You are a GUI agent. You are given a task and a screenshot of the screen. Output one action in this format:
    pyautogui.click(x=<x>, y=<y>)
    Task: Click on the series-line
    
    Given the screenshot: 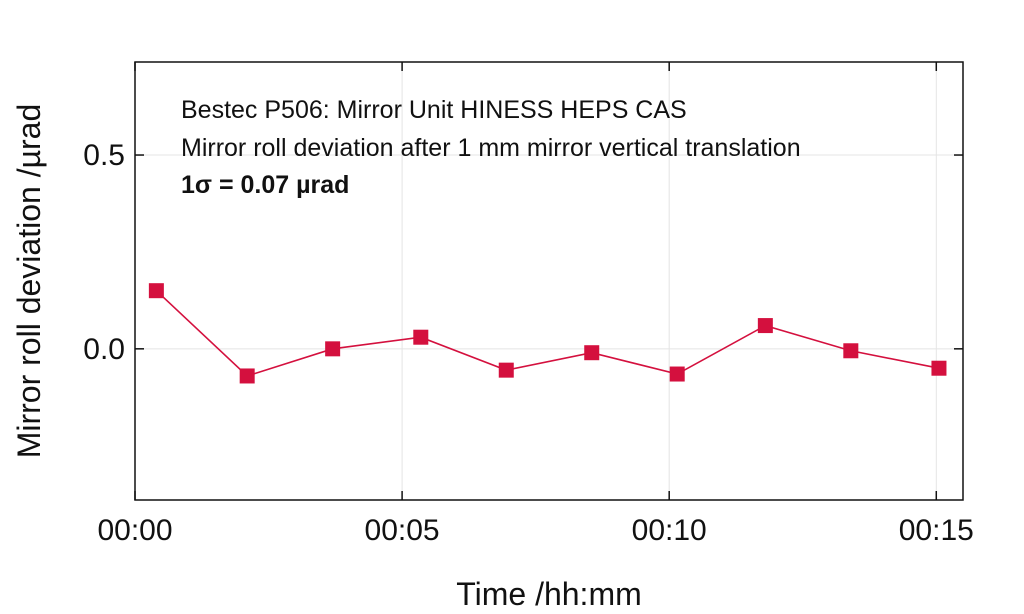 What is the action you would take?
    pyautogui.click(x=547, y=333)
    